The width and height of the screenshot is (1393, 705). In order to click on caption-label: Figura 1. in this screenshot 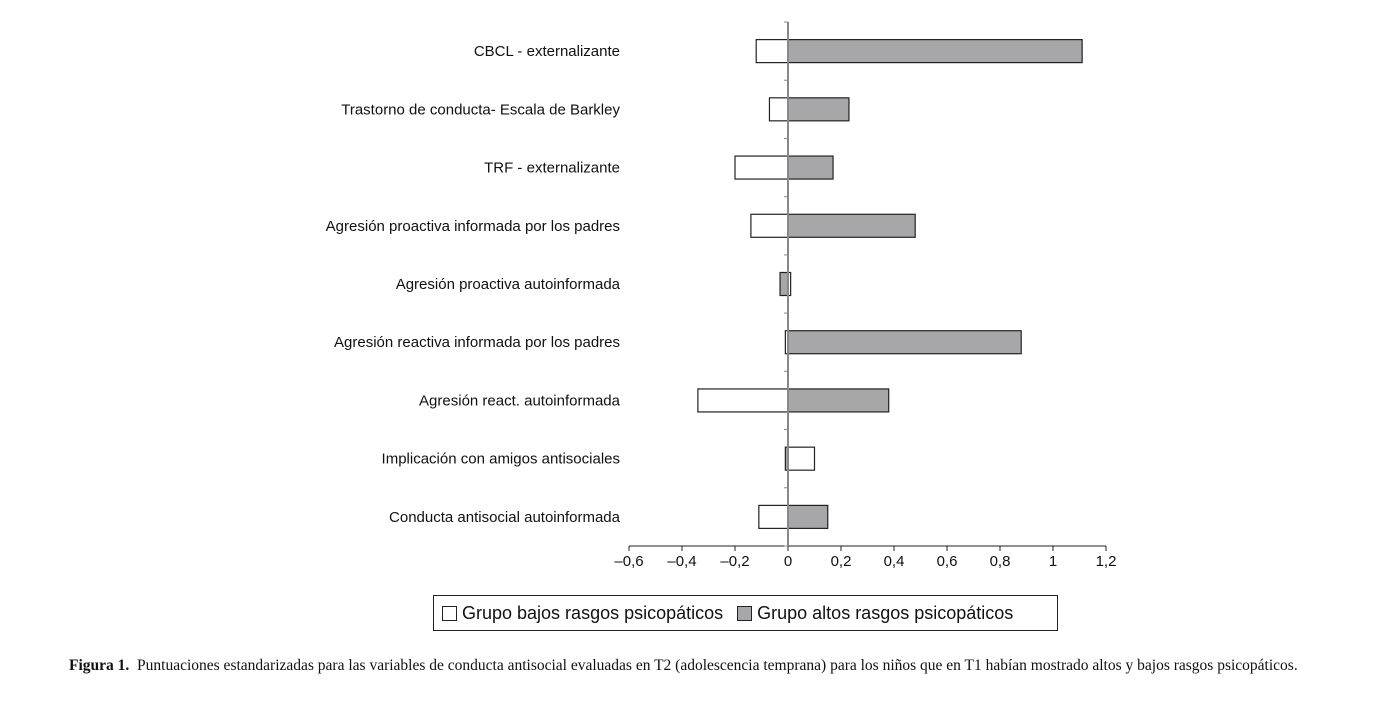, I will do `click(99, 665)`.